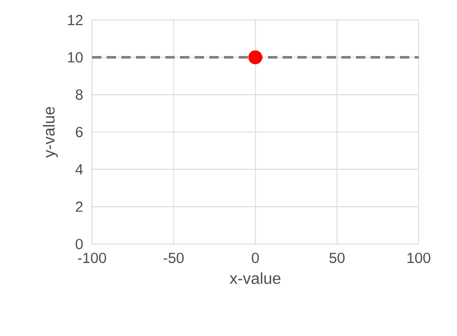 This screenshot has height=336, width=457. Describe the element at coordinates (419, 258) in the screenshot. I see `x-tick-label: 100` at that location.